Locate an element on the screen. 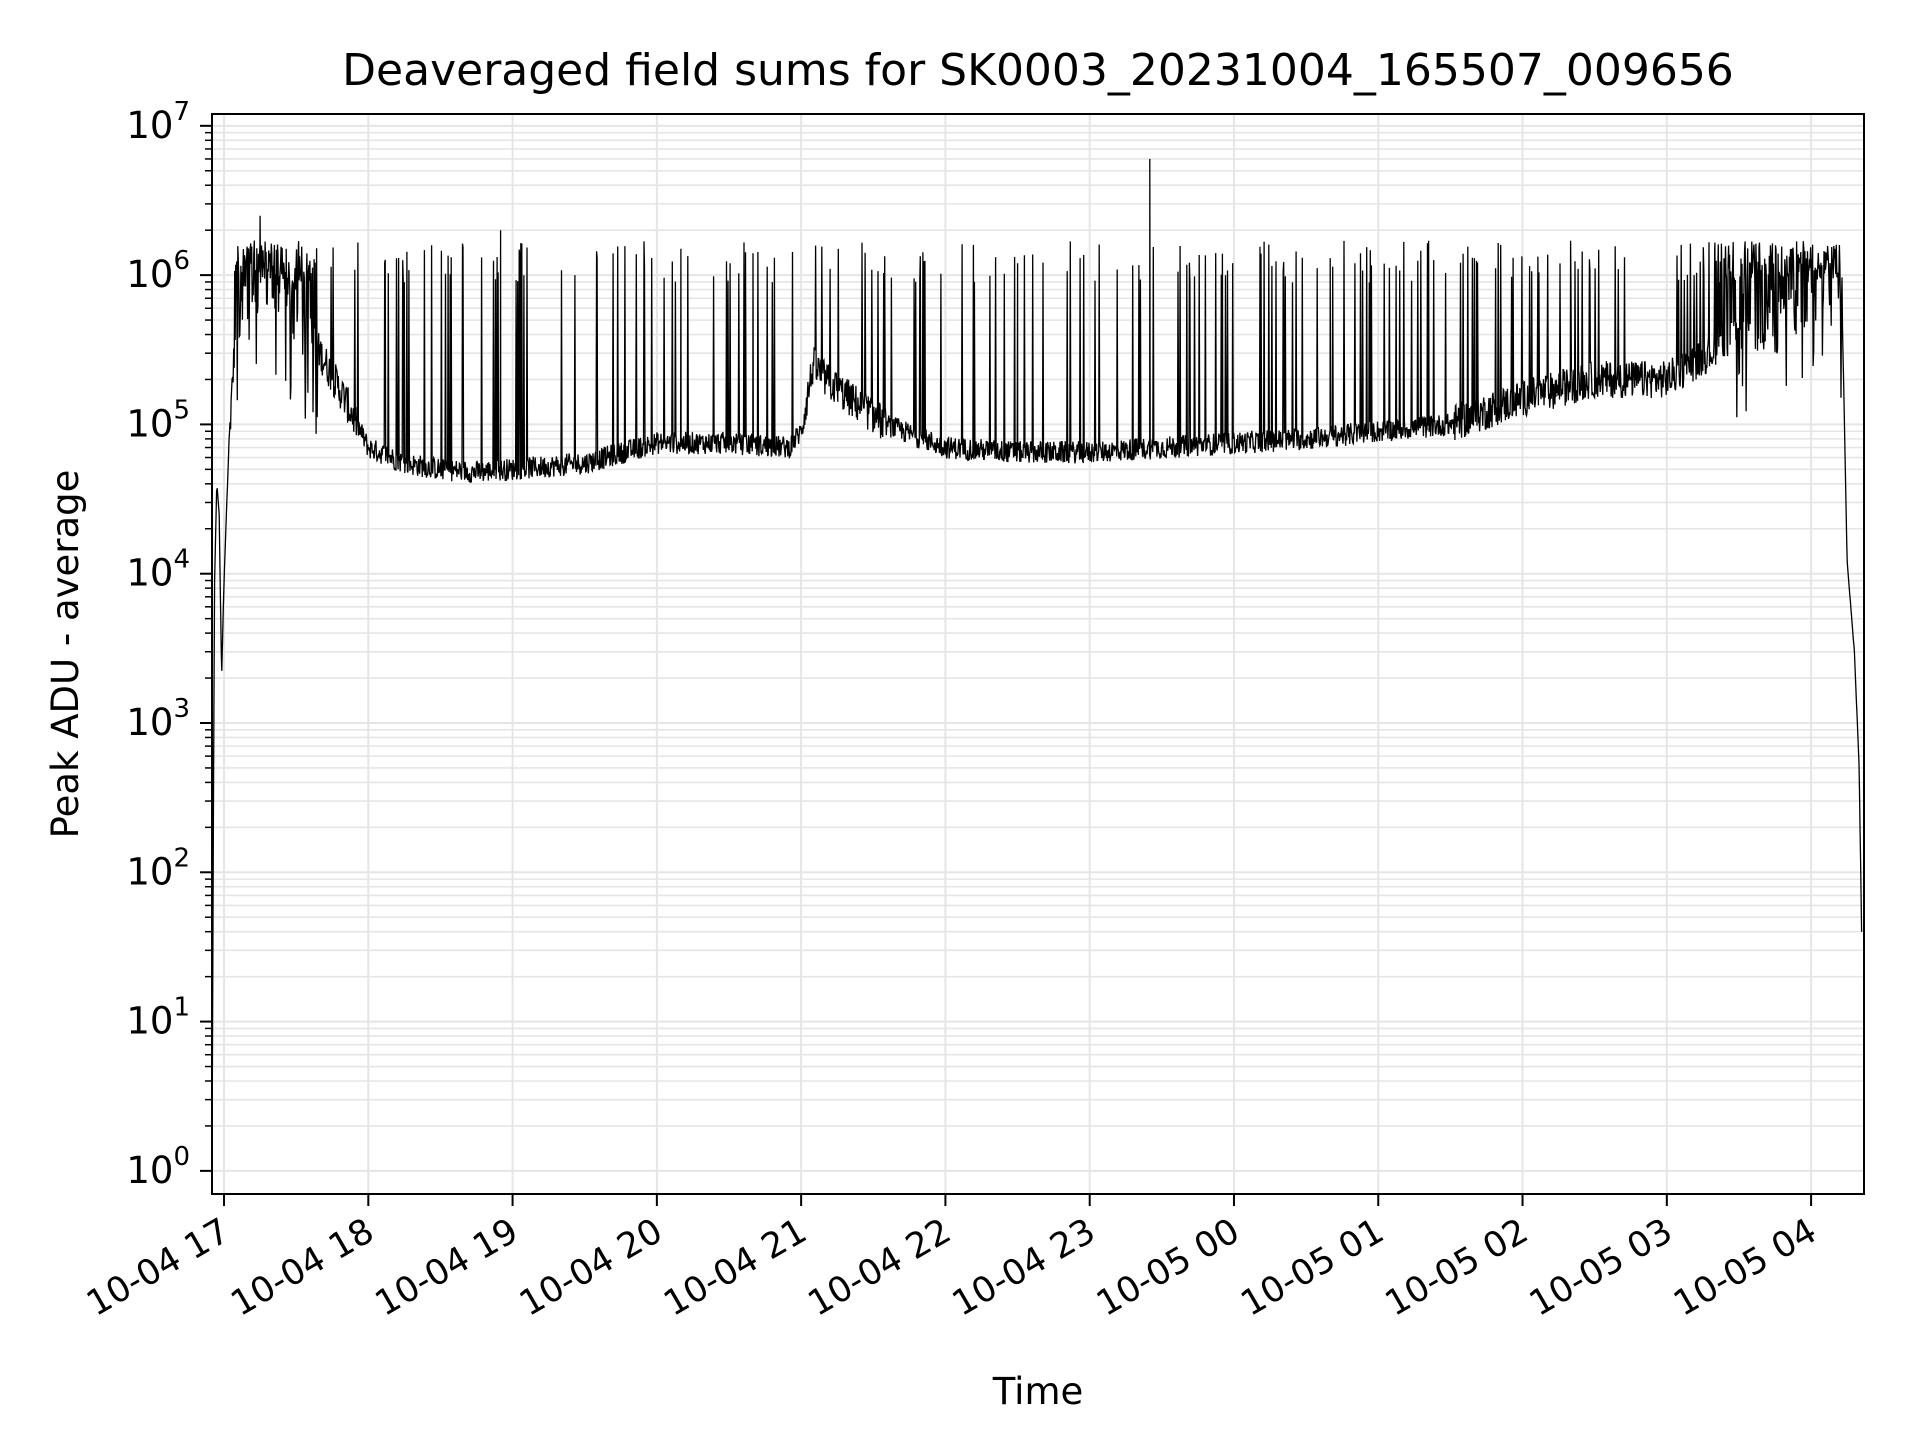  y-tick-label: 10⁶ is located at coordinates (158, 271).